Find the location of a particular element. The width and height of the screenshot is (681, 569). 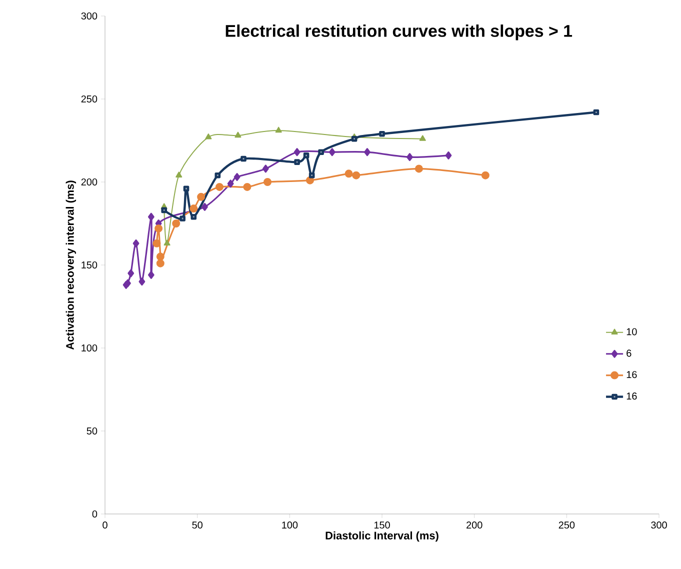

y-tick-label: 150 is located at coordinates (90, 265).